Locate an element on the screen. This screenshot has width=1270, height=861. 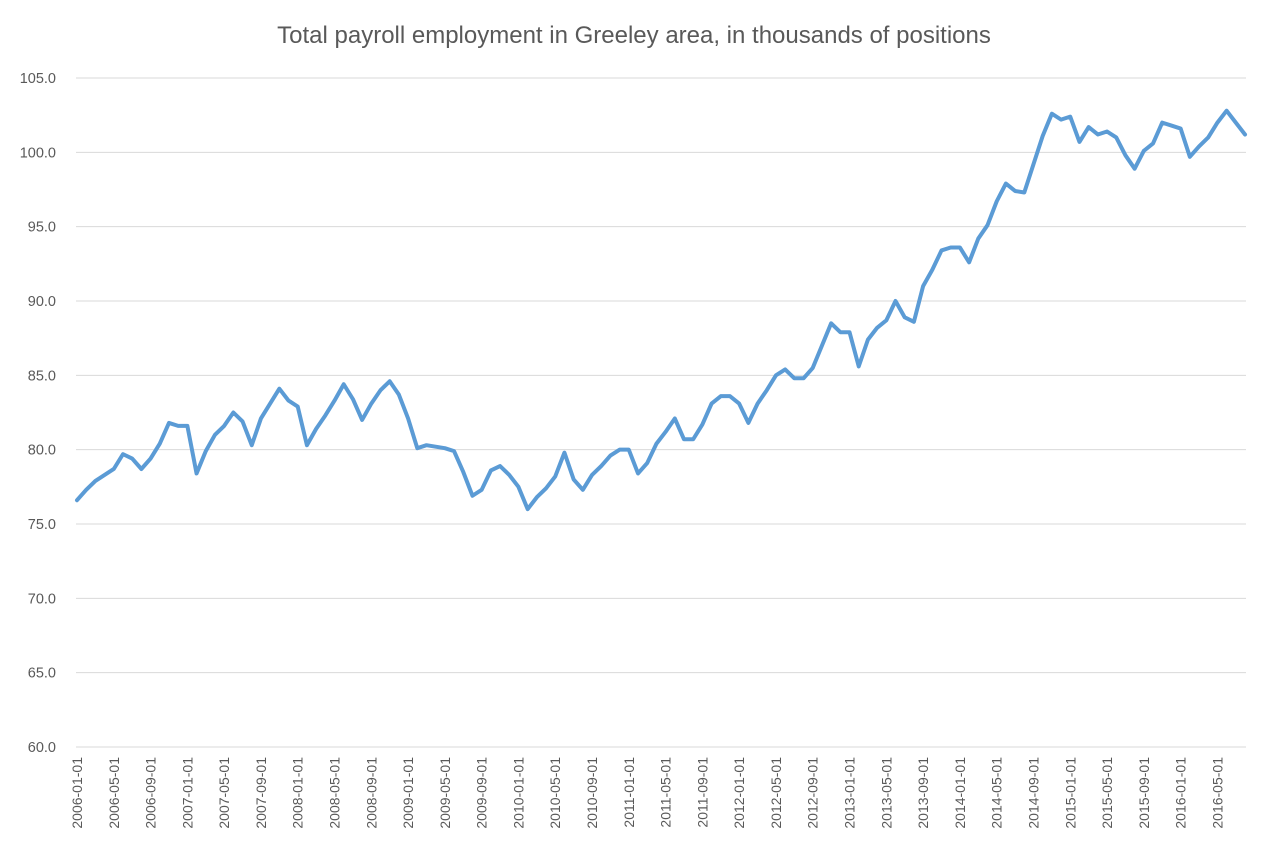
y-tick-label: 95.0 is located at coordinates (42, 228).